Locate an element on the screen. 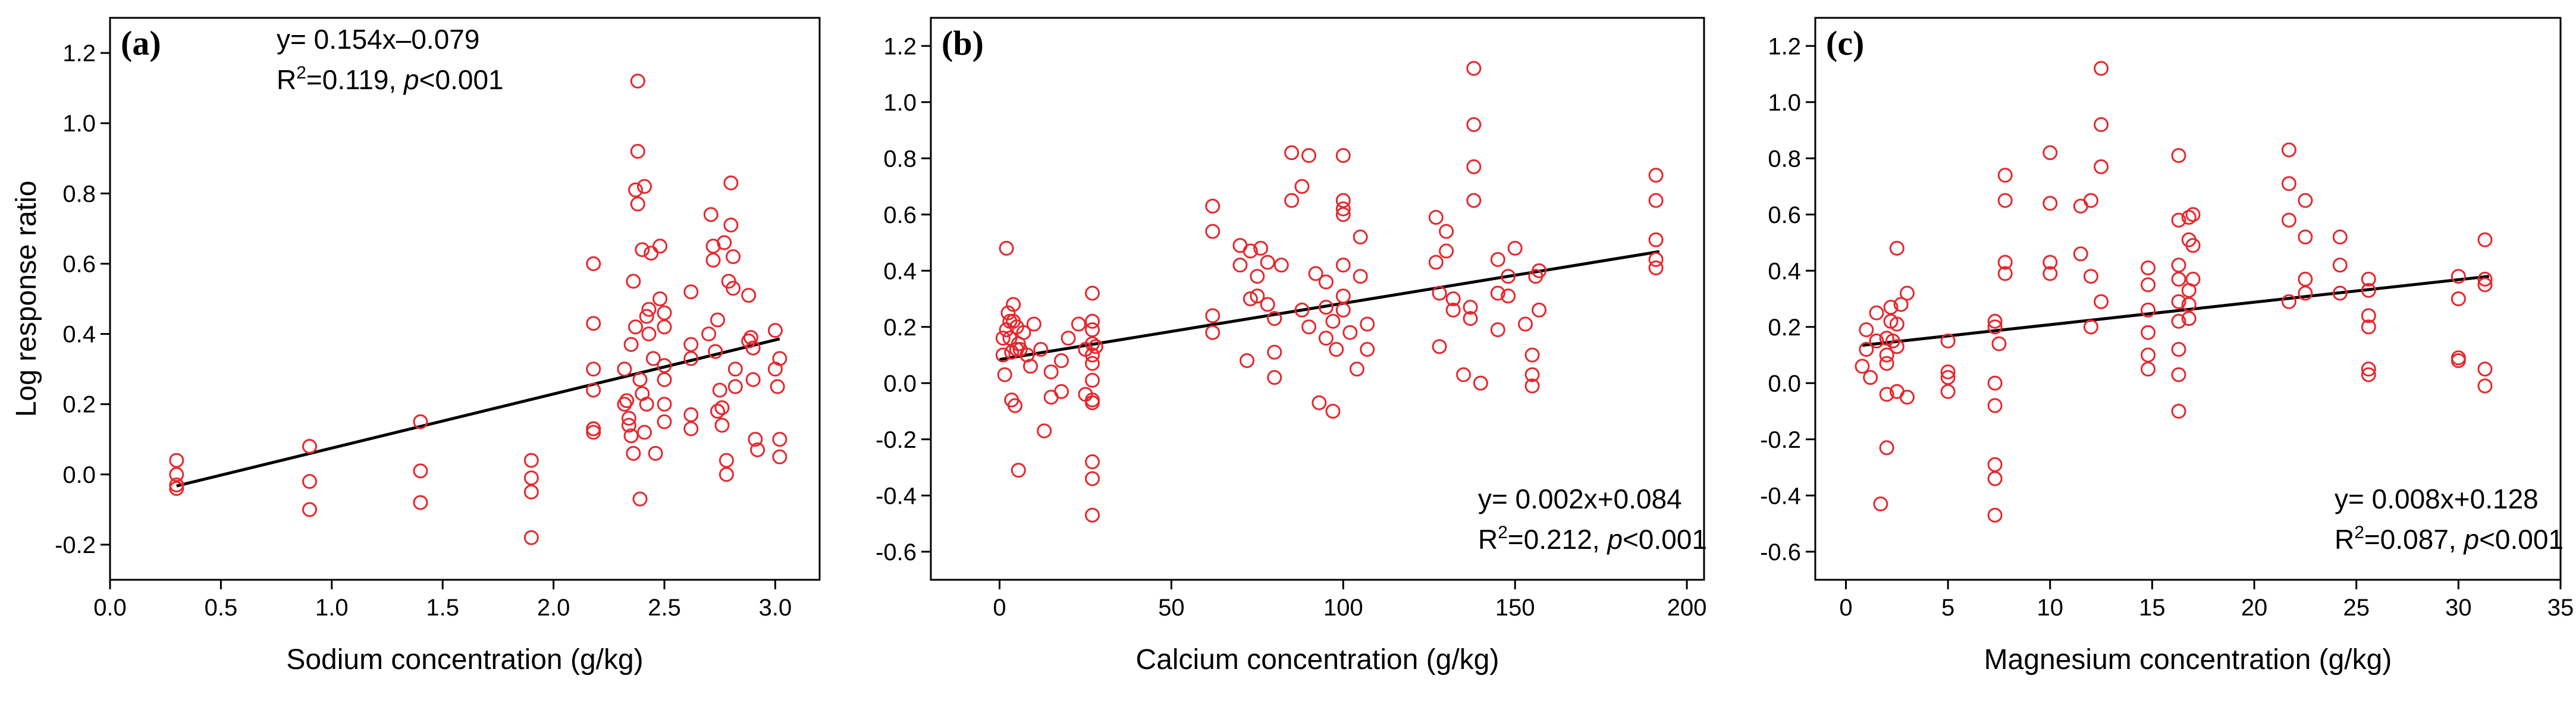 This screenshot has height=713, width=2576. x-tick-label: 35 is located at coordinates (2560, 608).